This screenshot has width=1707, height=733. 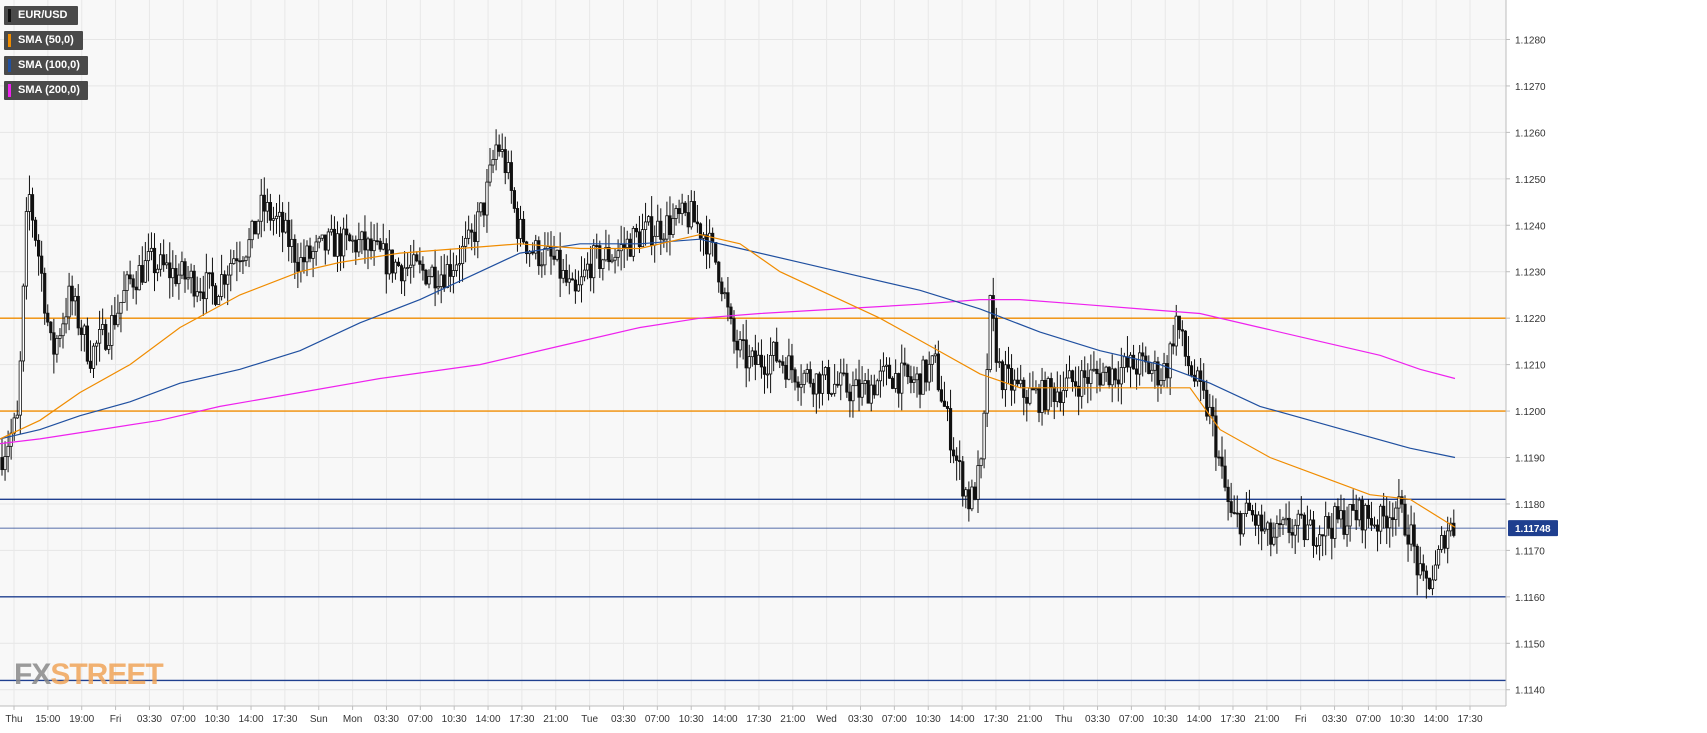 I want to click on logo-part1: FX, so click(x=32, y=674).